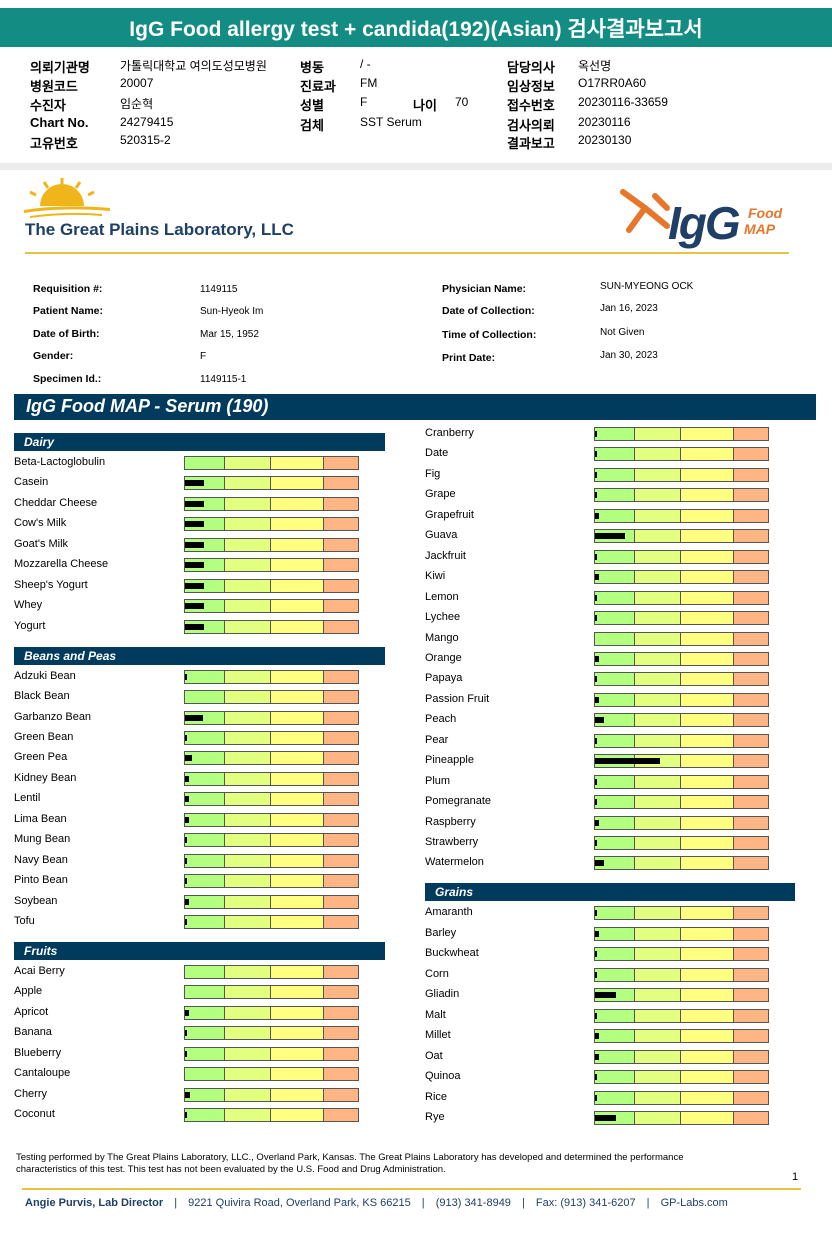  Describe the element at coordinates (407, 253) in the screenshot. I see `divider` at that location.